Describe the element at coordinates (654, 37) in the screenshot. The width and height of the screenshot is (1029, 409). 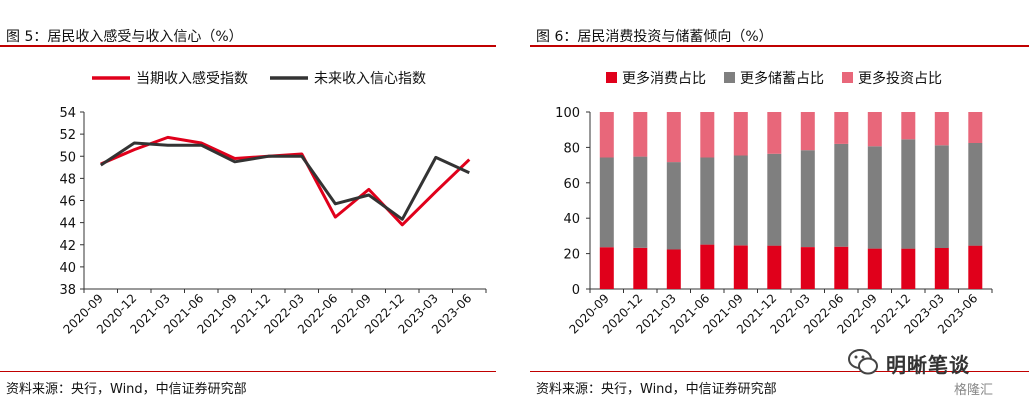
I see `chart-title: 图 6：居民消费投资与储蓄倾向（%）` at that location.